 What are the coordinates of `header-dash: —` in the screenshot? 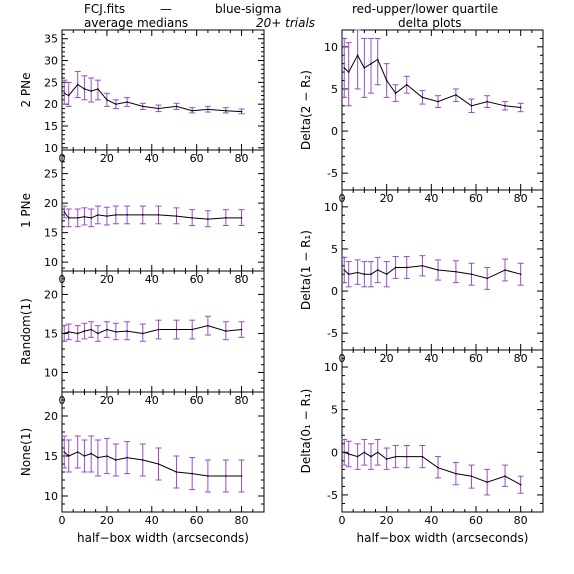 It's located at (166, 9).